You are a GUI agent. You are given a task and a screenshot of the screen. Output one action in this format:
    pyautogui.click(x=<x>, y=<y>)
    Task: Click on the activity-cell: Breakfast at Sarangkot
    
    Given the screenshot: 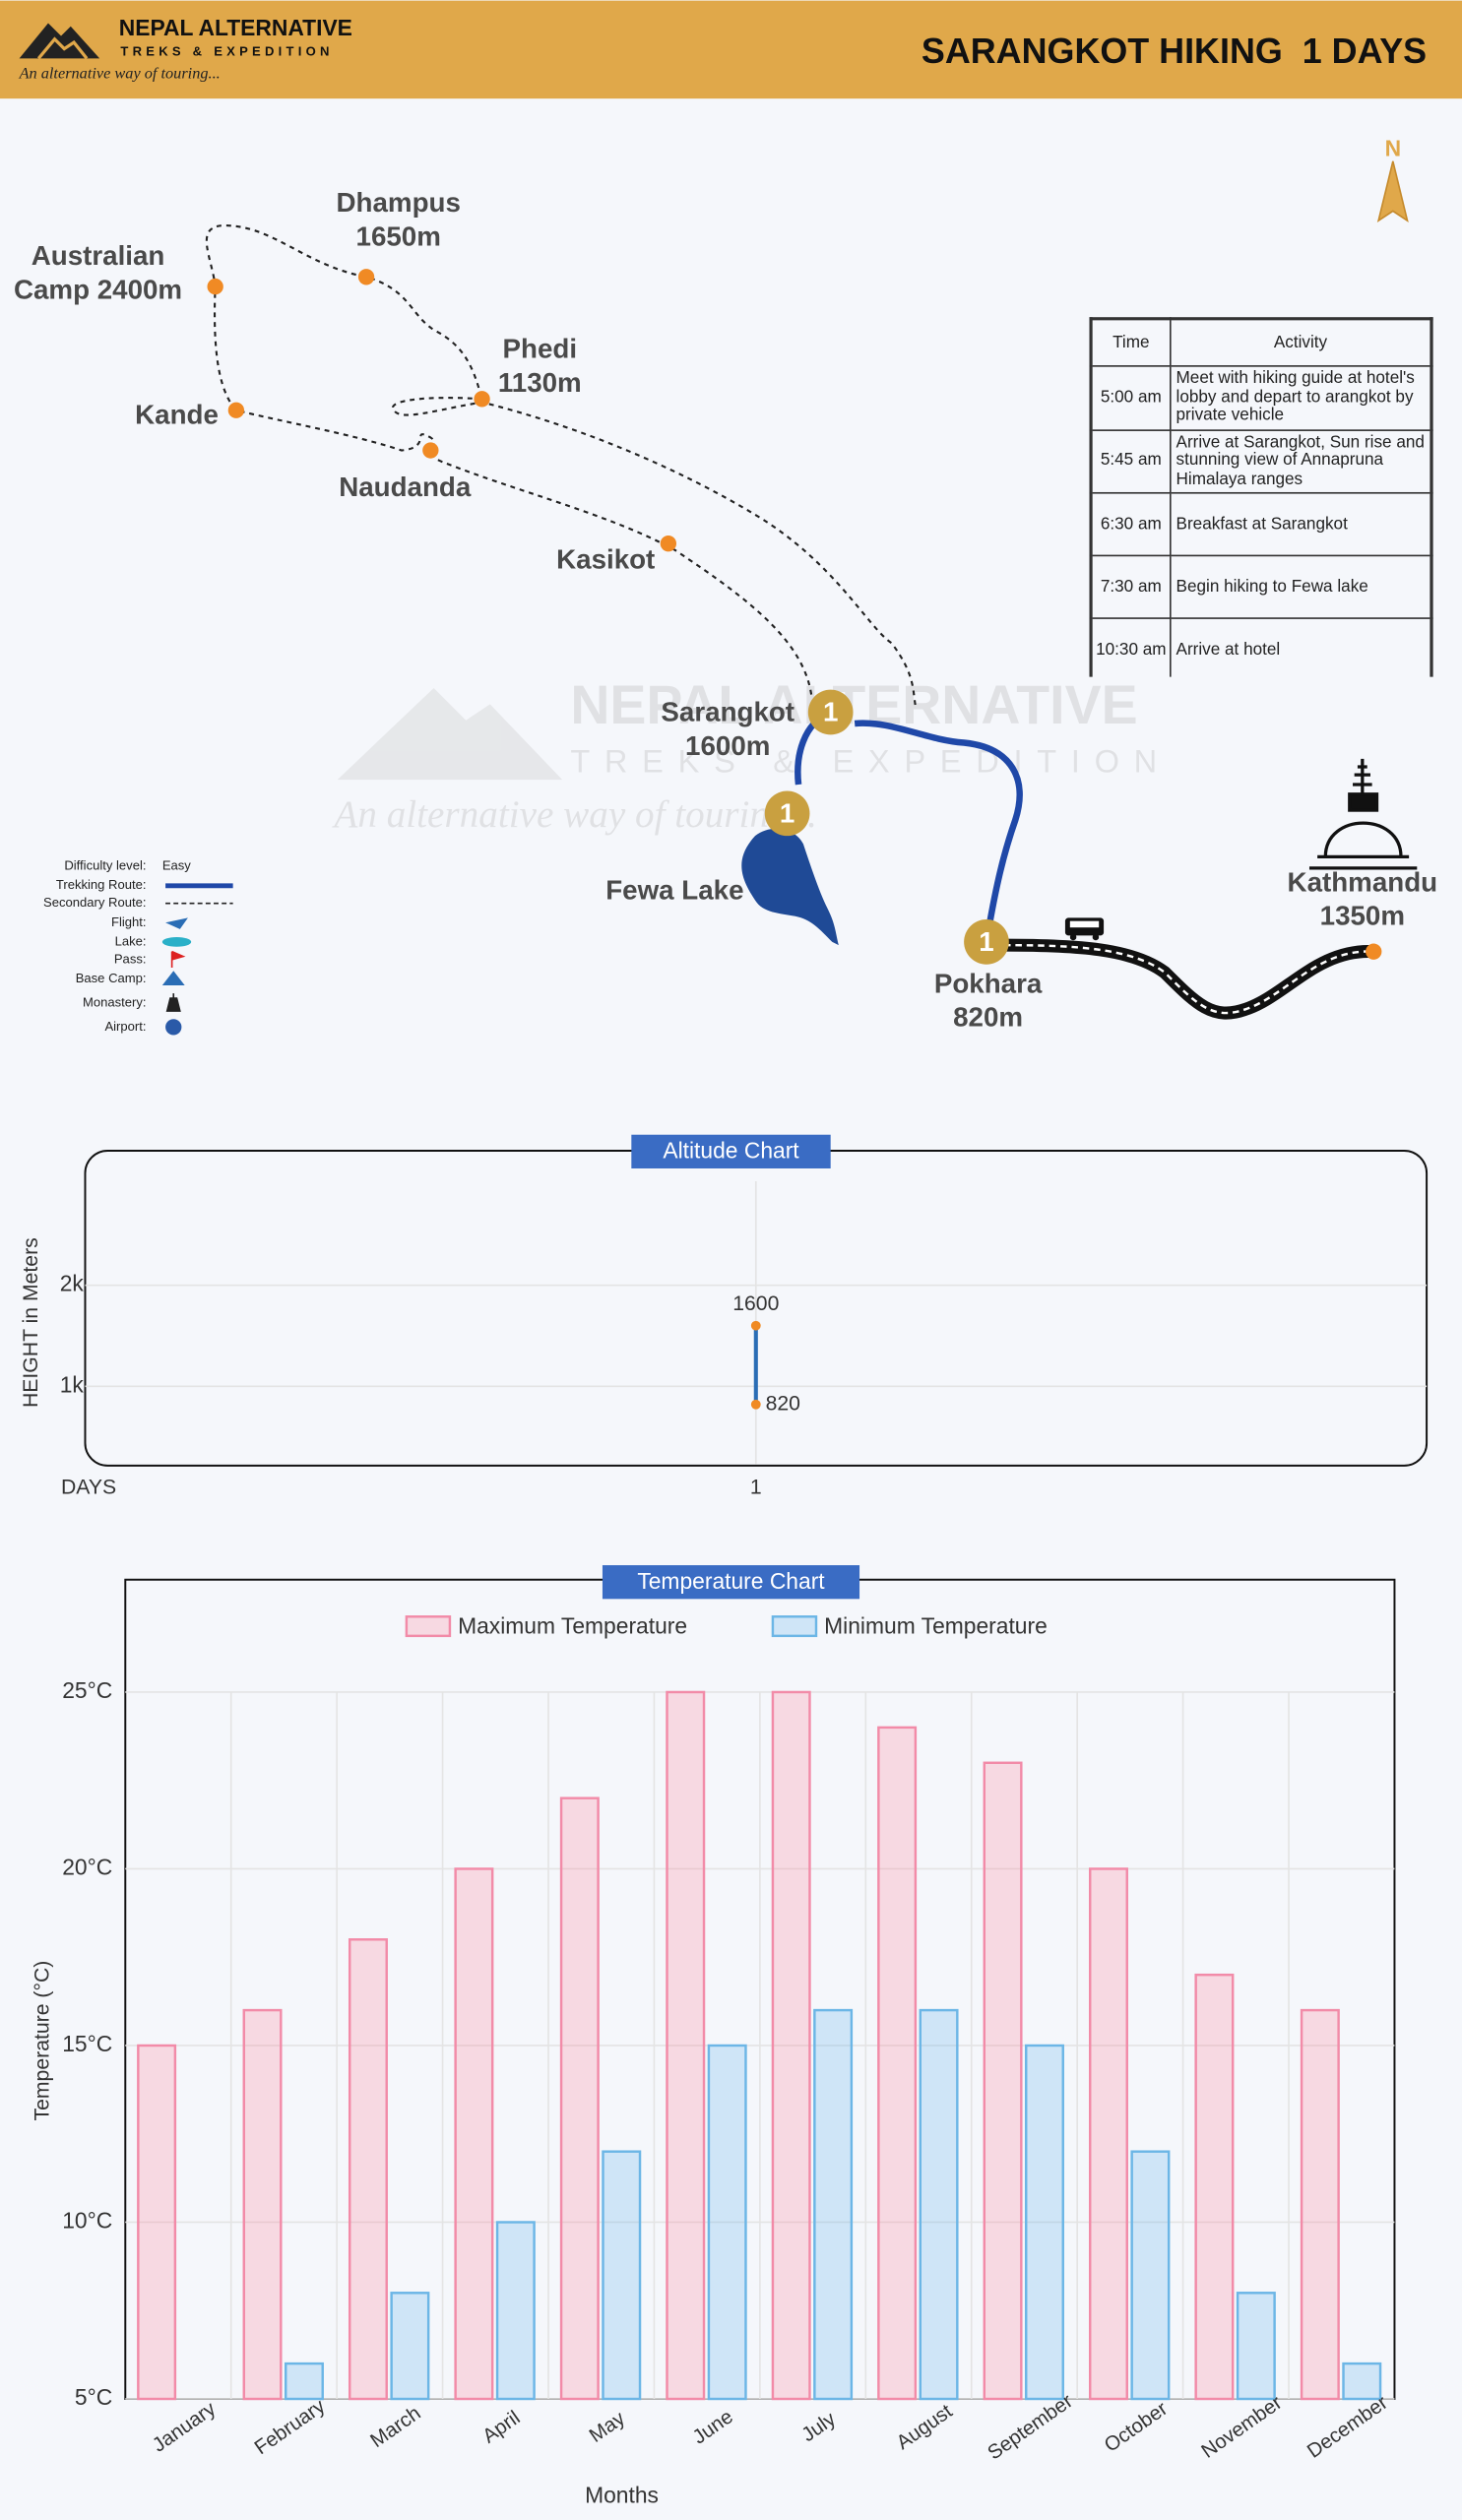 What is the action you would take?
    pyautogui.click(x=1301, y=524)
    